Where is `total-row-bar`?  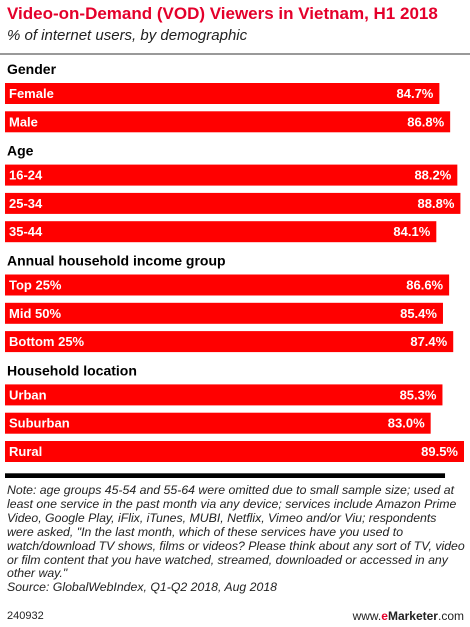
total-row-bar is located at coordinates (225, 475).